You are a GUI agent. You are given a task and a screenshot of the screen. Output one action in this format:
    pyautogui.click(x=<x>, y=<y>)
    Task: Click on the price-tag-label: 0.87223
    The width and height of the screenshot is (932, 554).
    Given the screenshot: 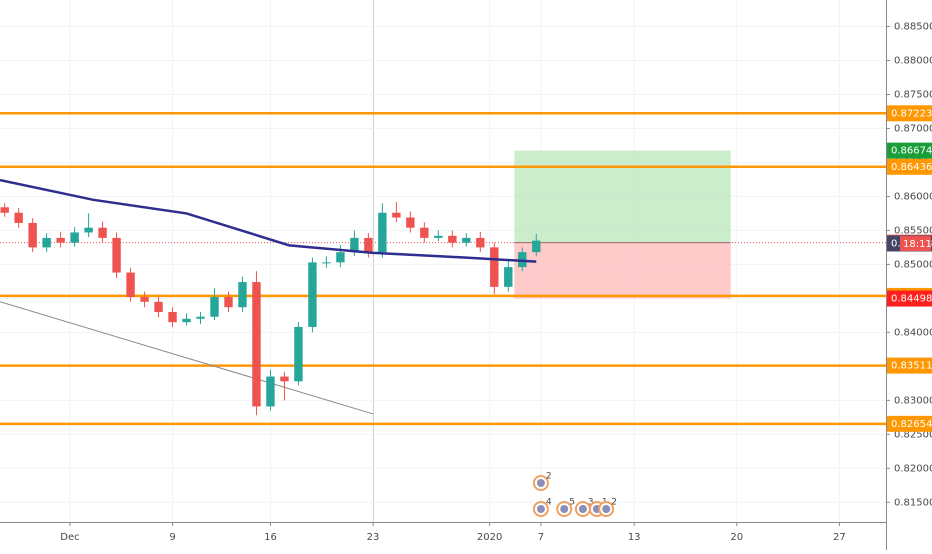 What is the action you would take?
    pyautogui.click(x=911, y=113)
    